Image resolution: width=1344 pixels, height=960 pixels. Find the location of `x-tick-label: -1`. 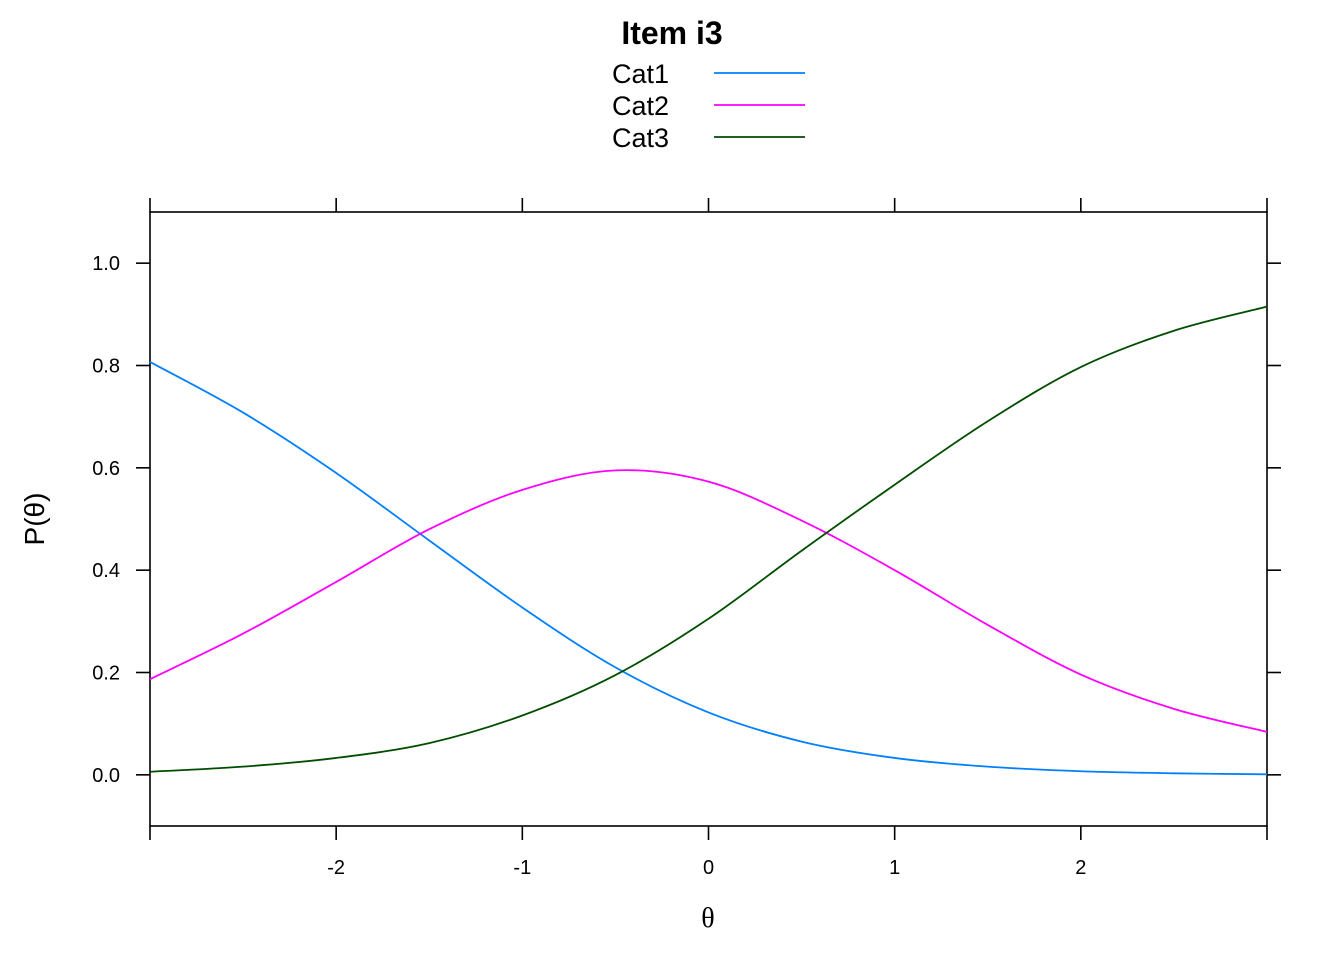

x-tick-label: -1 is located at coordinates (522, 868).